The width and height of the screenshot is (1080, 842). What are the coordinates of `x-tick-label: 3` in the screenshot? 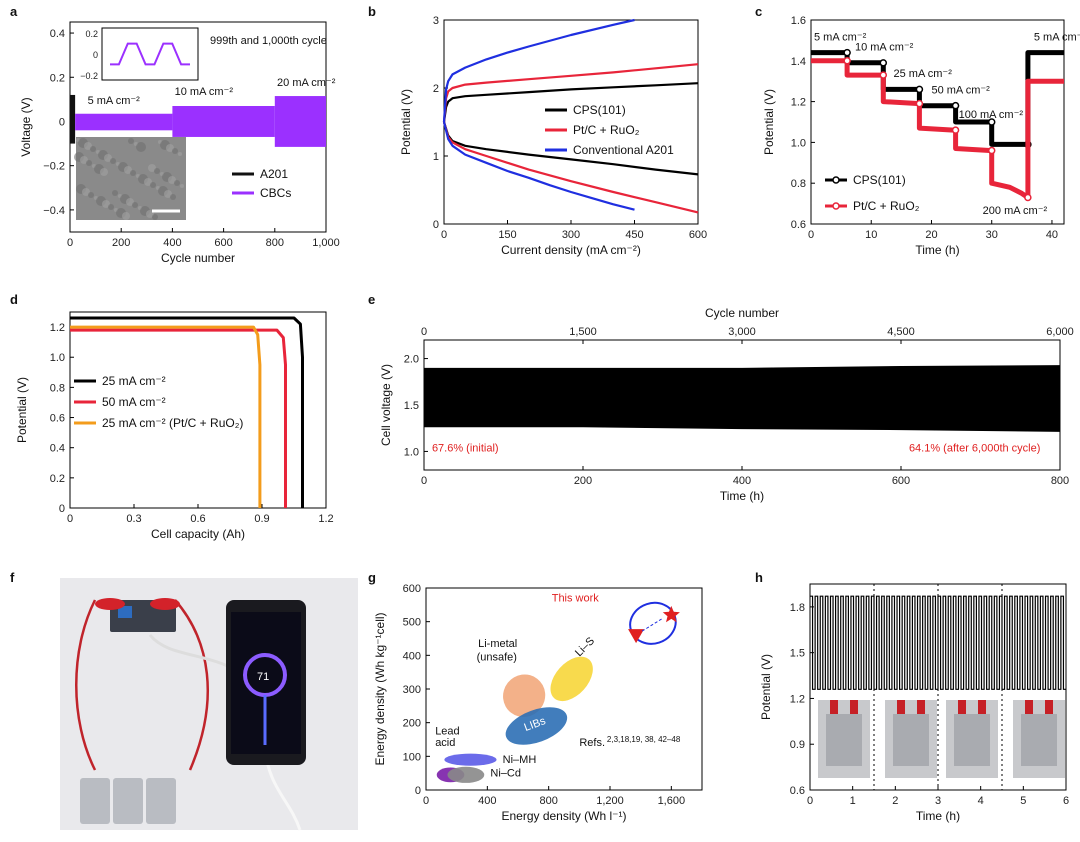 It's located at (938, 801).